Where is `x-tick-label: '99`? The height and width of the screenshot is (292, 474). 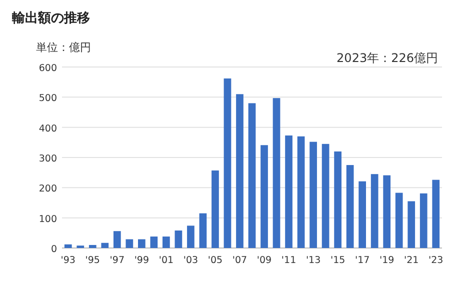
x-tick-label: '99 is located at coordinates (142, 260).